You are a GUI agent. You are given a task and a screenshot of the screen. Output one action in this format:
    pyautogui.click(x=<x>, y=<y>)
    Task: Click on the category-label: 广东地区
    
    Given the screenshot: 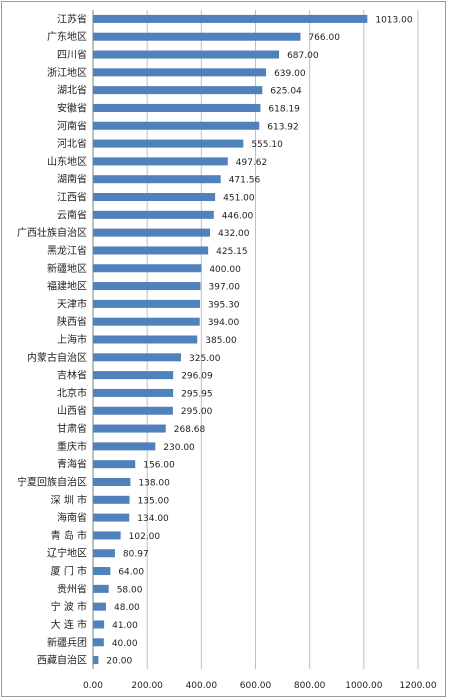 What is the action you would take?
    pyautogui.click(x=67, y=36)
    